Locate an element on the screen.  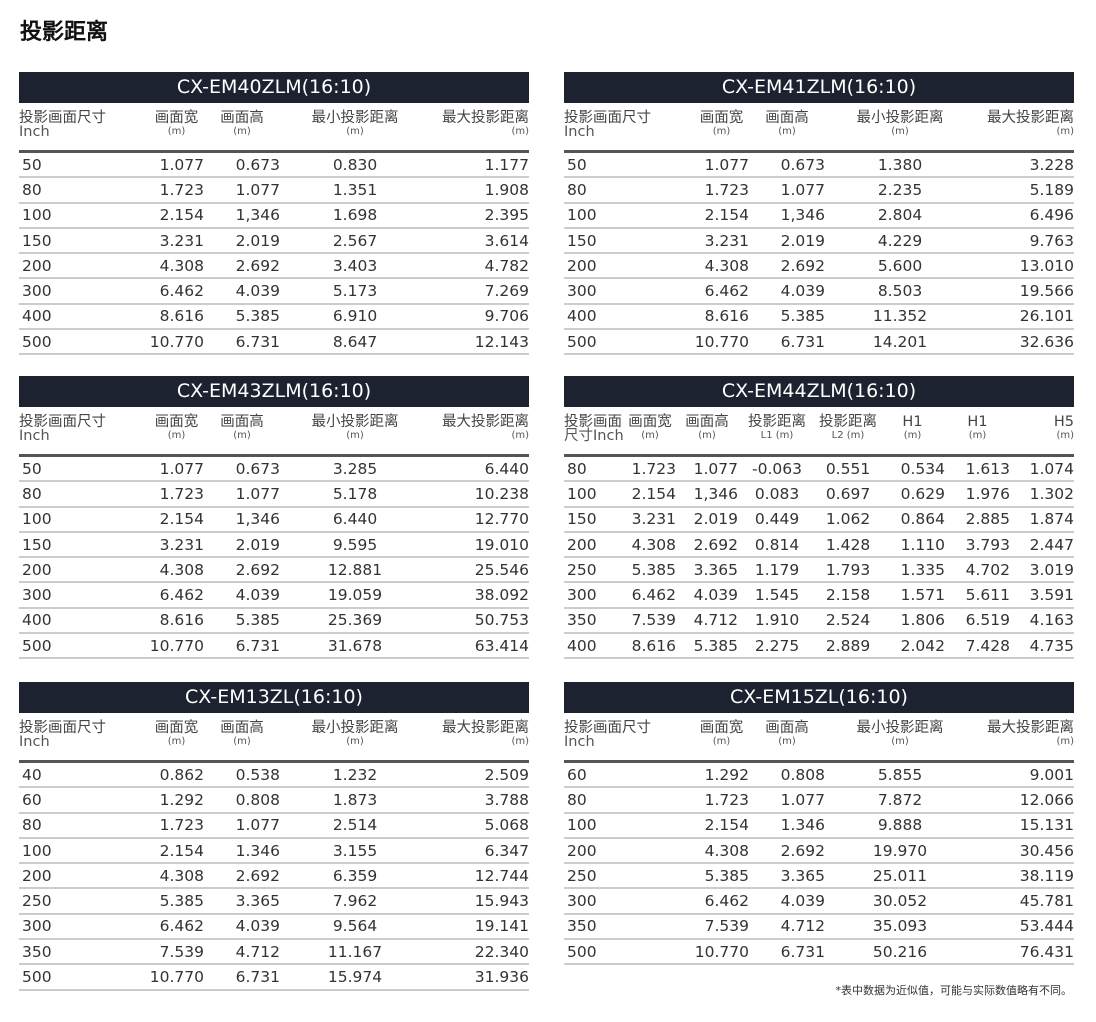
table-cell: 1.428 is located at coordinates (848, 544).